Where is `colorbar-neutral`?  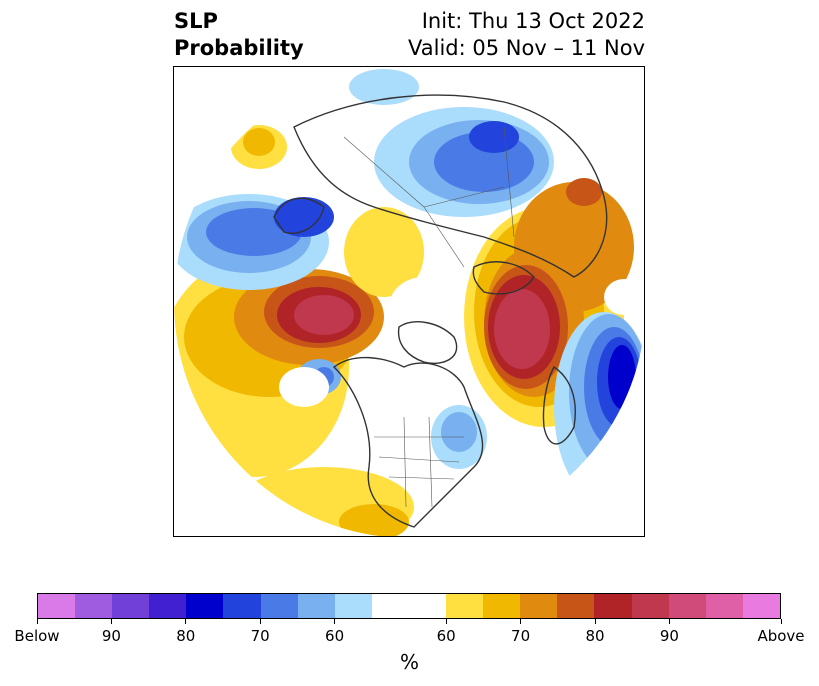
colorbar-neutral is located at coordinates (409, 606).